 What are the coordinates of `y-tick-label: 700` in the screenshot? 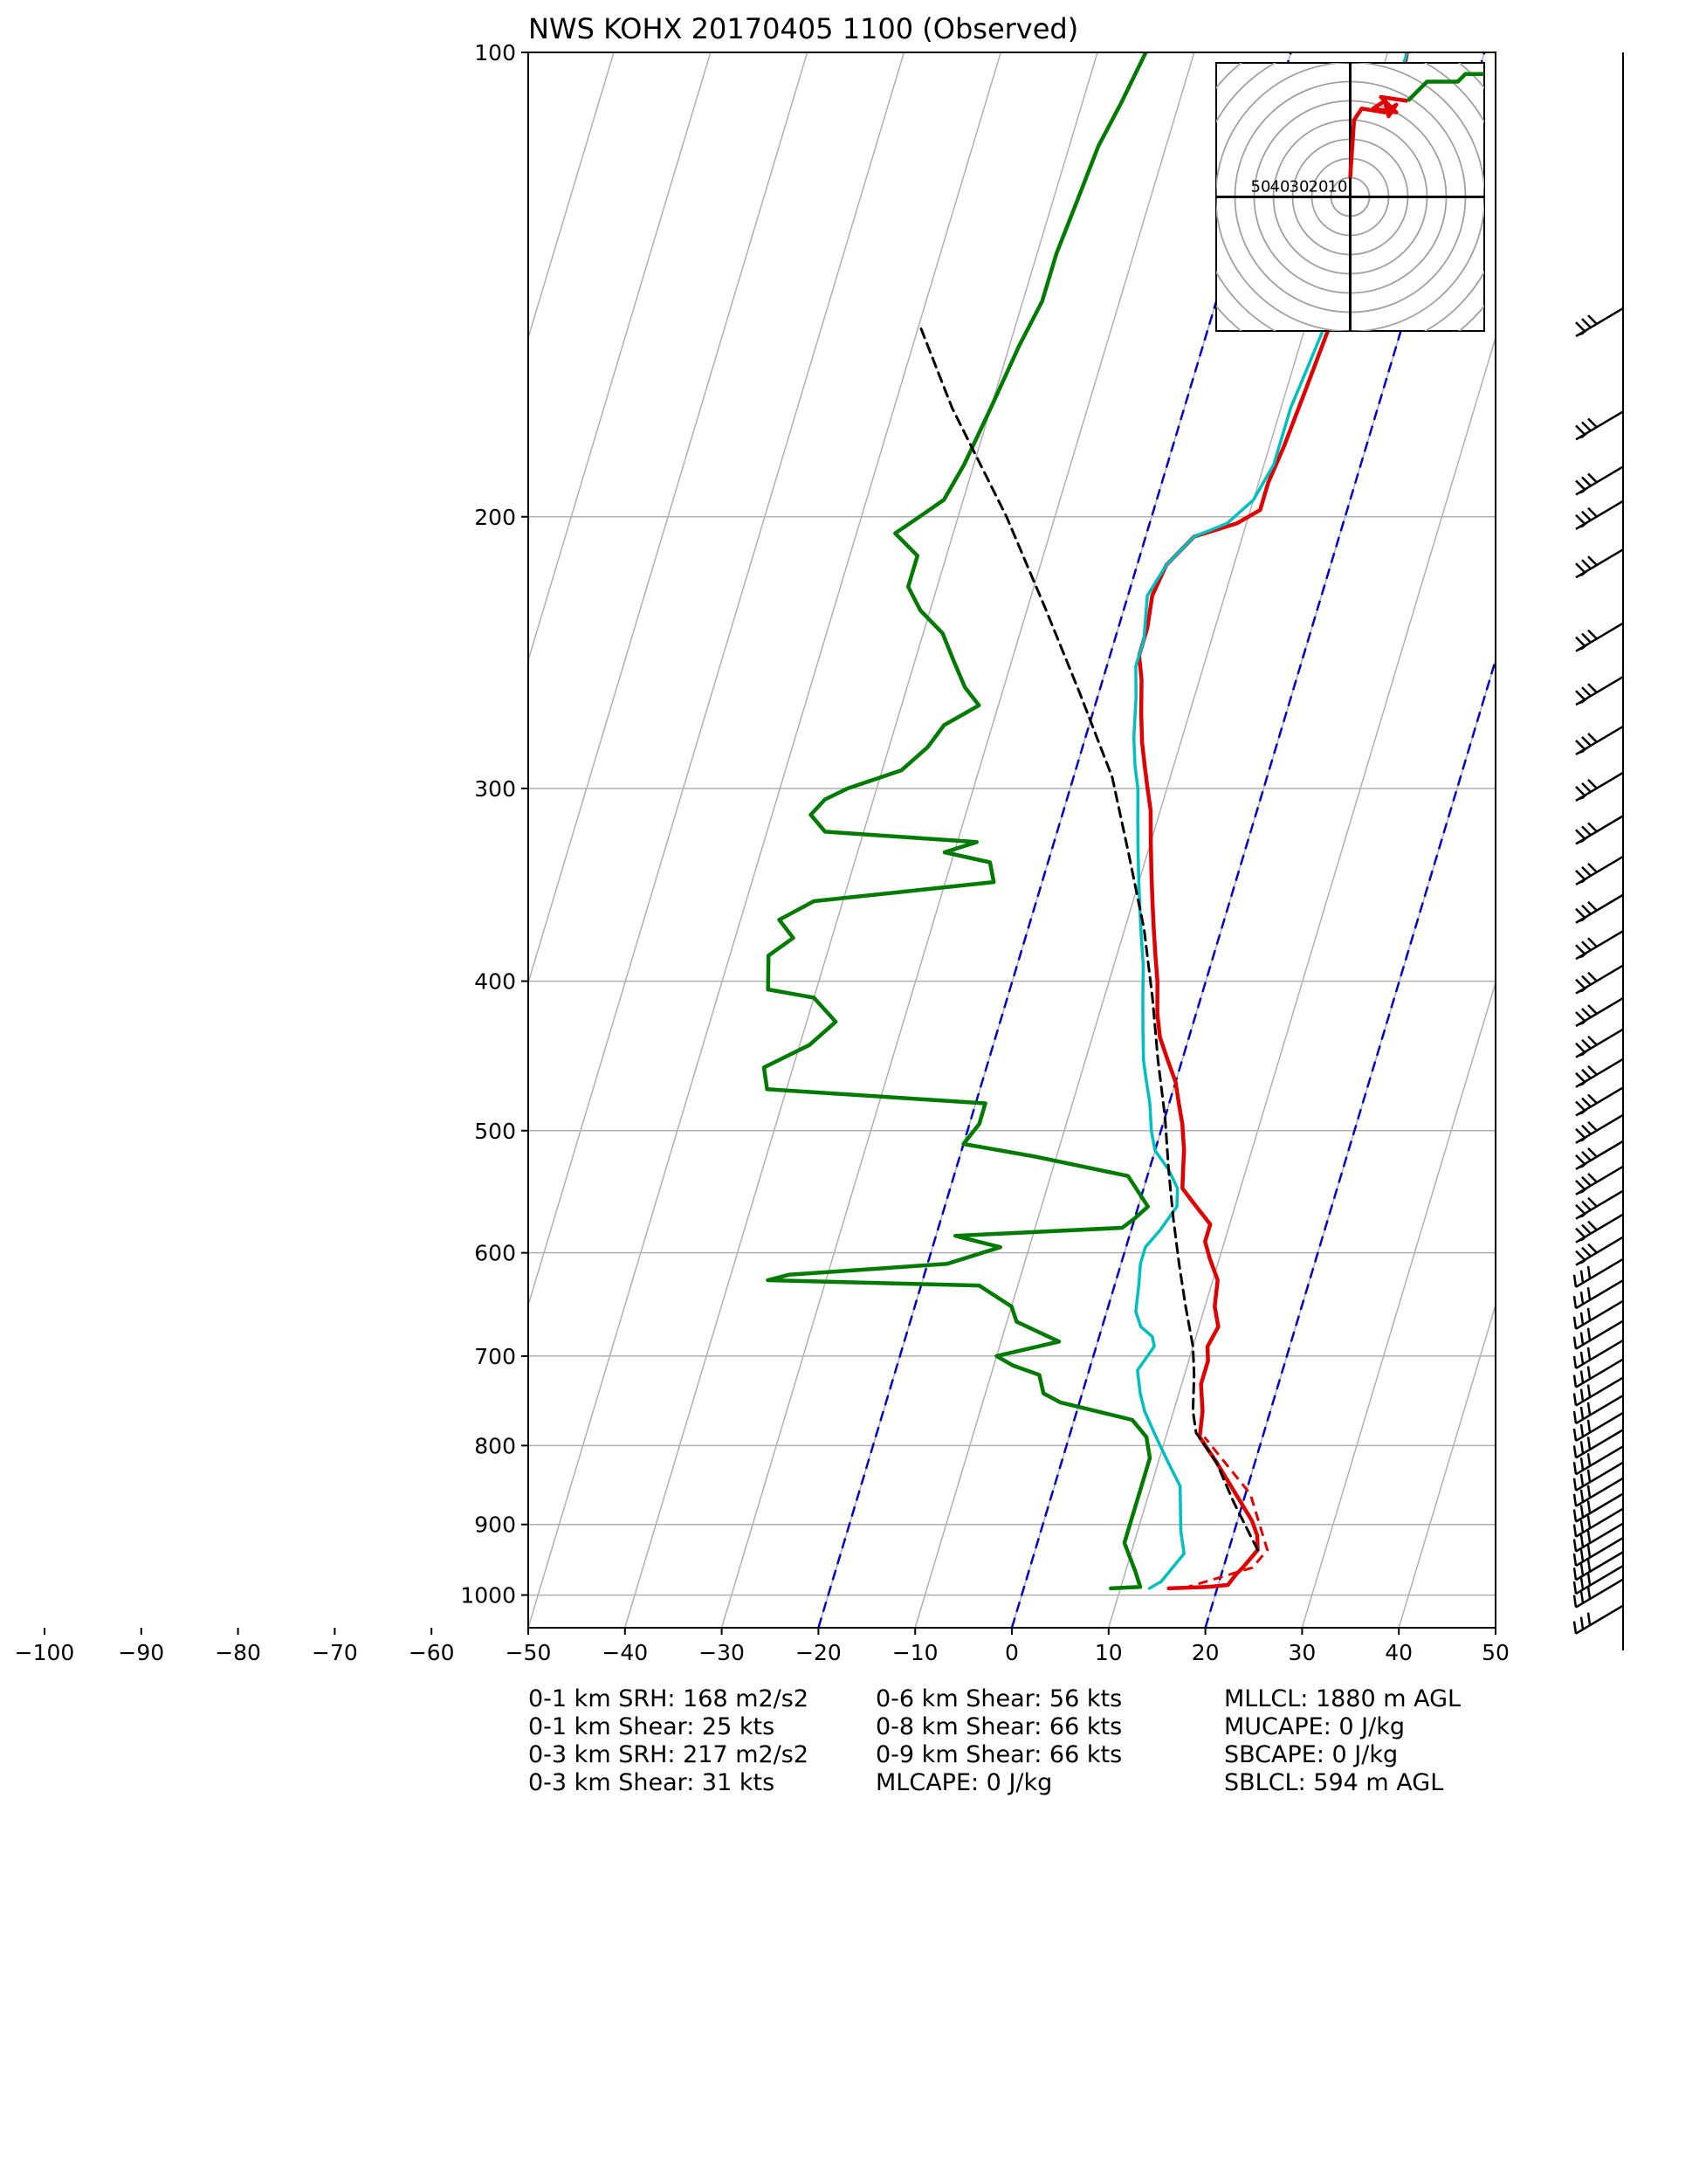 It's located at (495, 1356).